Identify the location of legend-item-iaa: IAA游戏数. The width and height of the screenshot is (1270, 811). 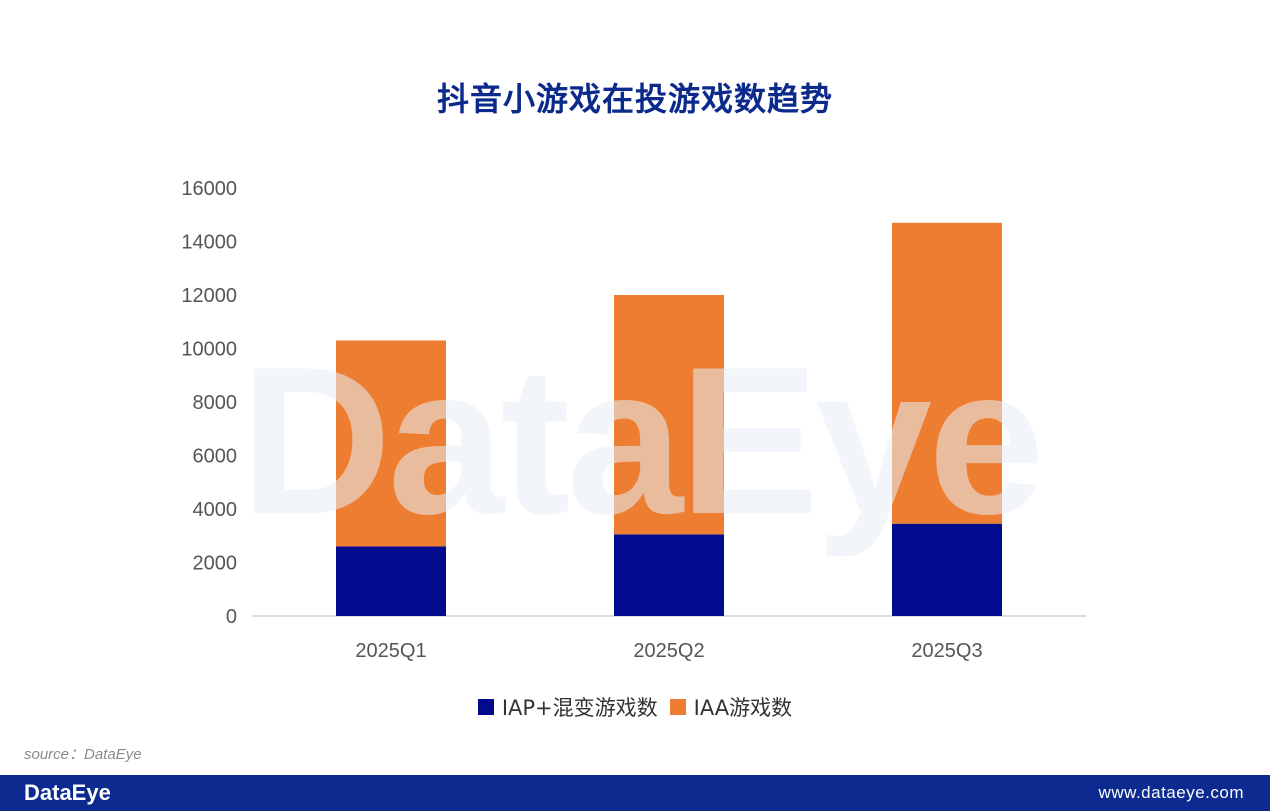
(731, 707).